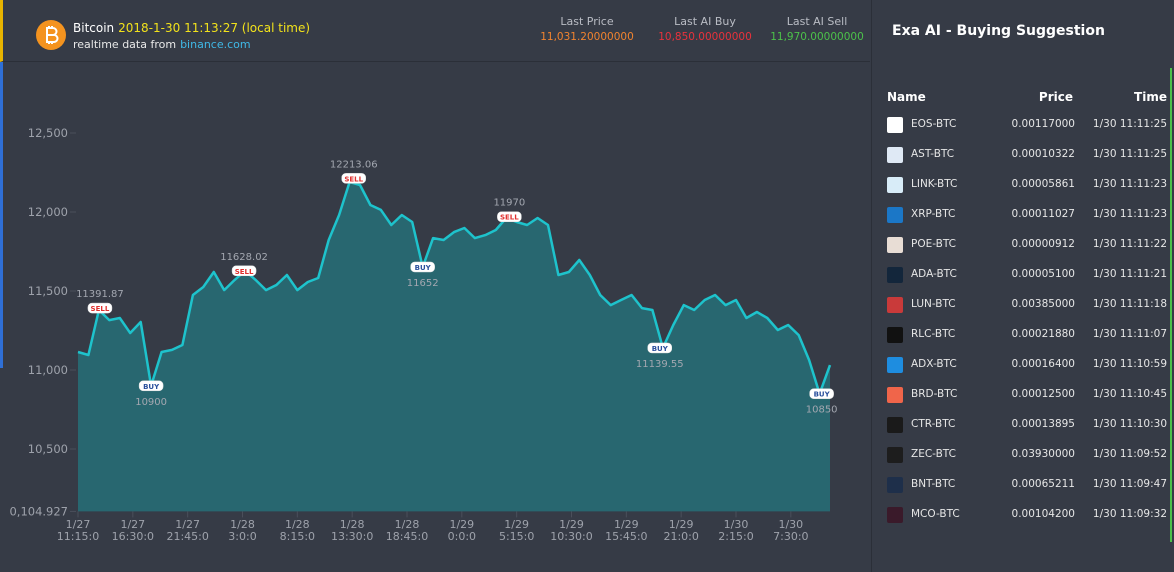 The image size is (1174, 572). Describe the element at coordinates (1043, 364) in the screenshot. I see `price: 0.00016400` at that location.